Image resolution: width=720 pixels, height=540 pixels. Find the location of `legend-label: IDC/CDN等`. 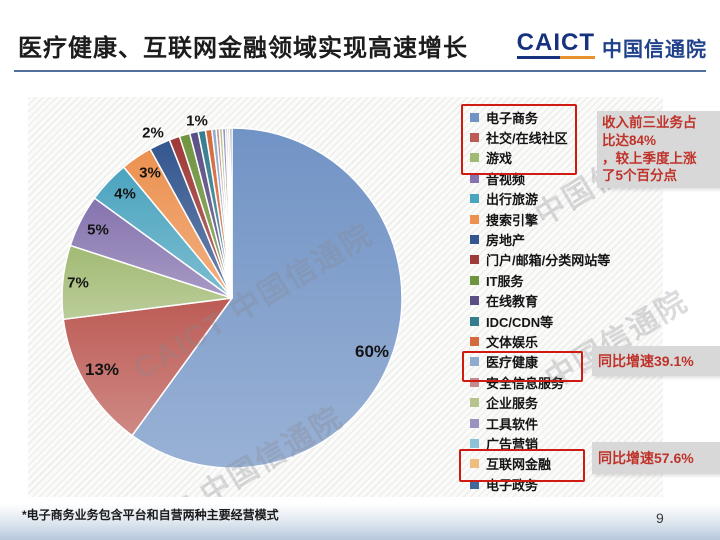

legend-label: IDC/CDN等 is located at coordinates (520, 322).